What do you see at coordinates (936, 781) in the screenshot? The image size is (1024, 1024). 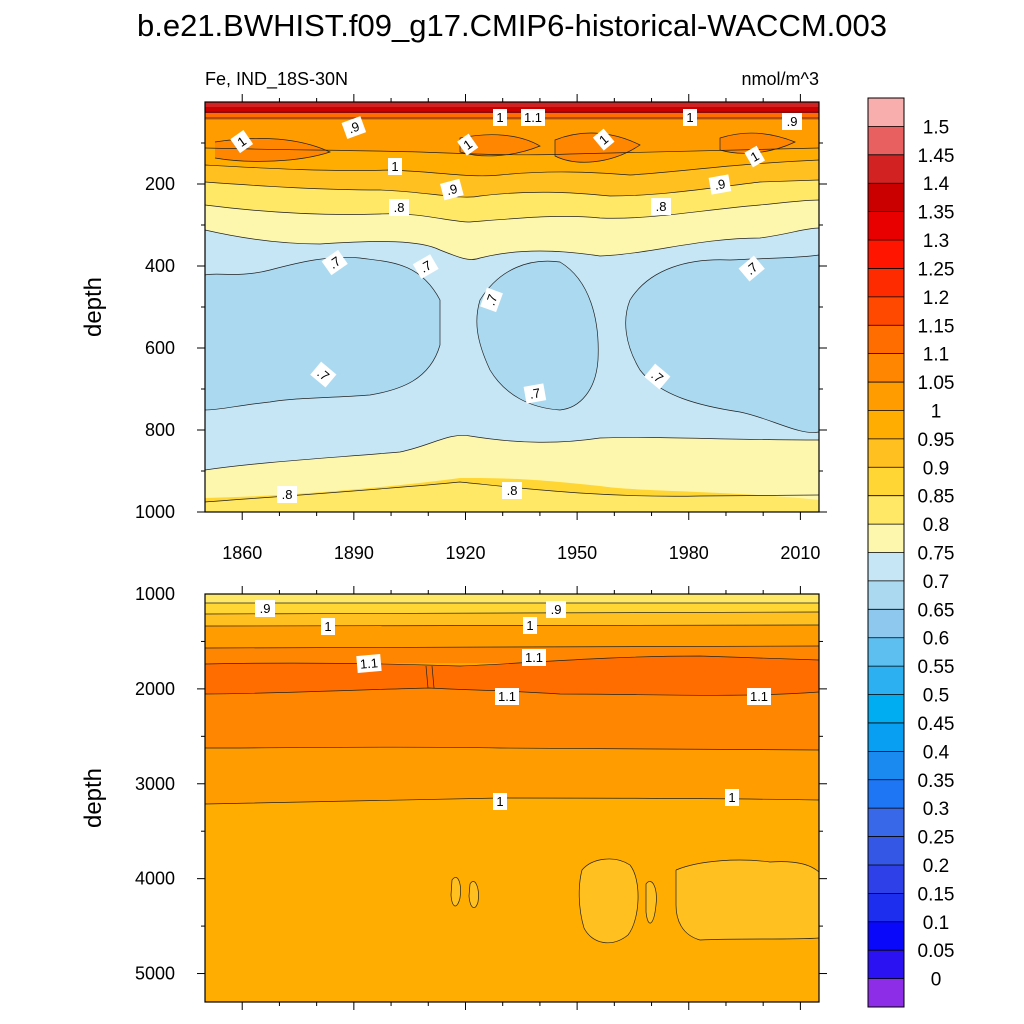 I see `colorbar-label: 0.35` at bounding box center [936, 781].